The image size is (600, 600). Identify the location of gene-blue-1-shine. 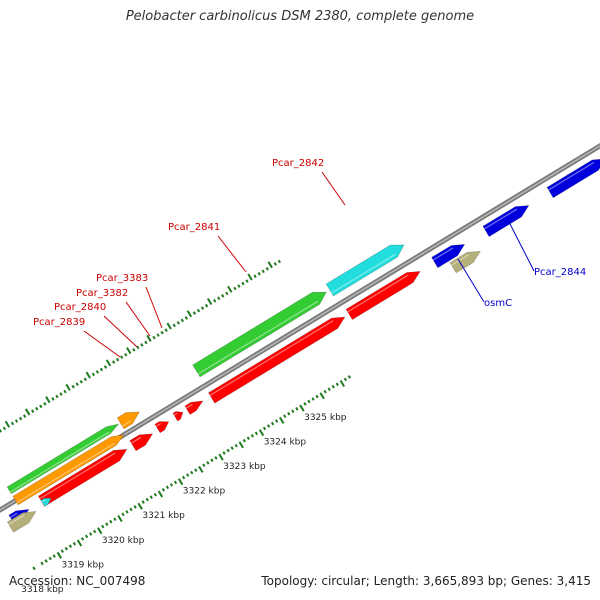
(443, 254).